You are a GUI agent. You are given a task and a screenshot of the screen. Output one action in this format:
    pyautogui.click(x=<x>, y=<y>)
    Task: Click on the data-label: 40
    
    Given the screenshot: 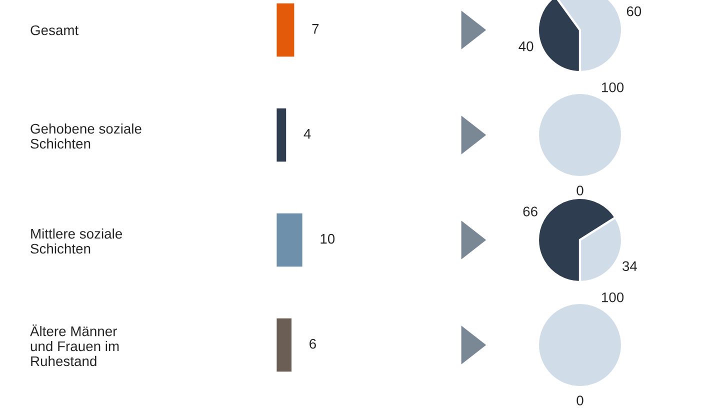 What is the action you would take?
    pyautogui.click(x=526, y=46)
    